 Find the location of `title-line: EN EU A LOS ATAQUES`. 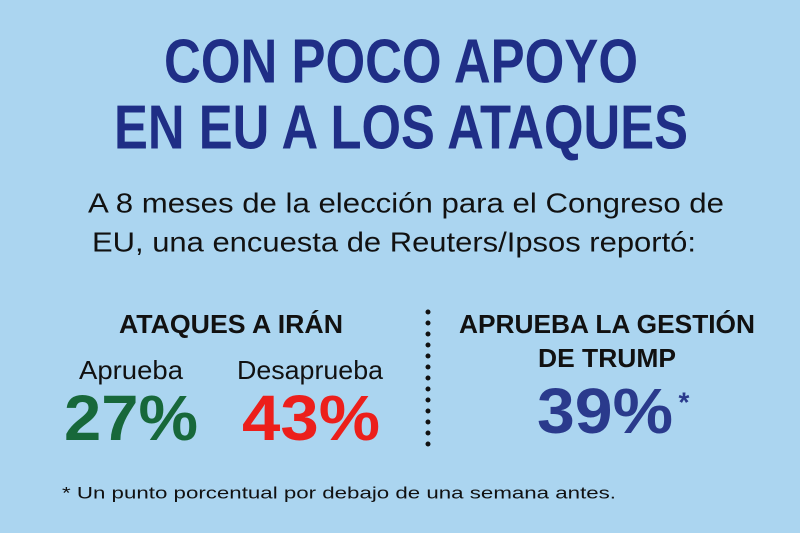

title-line: EN EU A LOS ATAQUES is located at coordinates (401, 127).